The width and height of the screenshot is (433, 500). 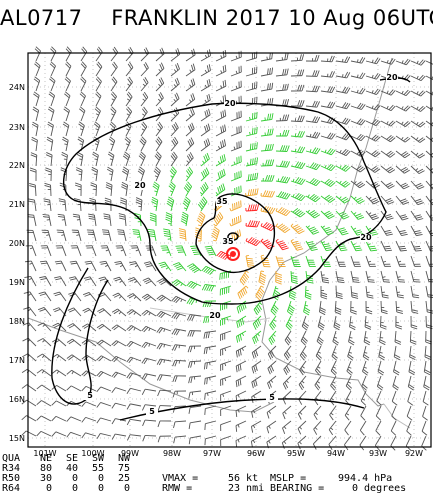 I want to click on bearing-value: 0 degrees, so click(x=379, y=488).